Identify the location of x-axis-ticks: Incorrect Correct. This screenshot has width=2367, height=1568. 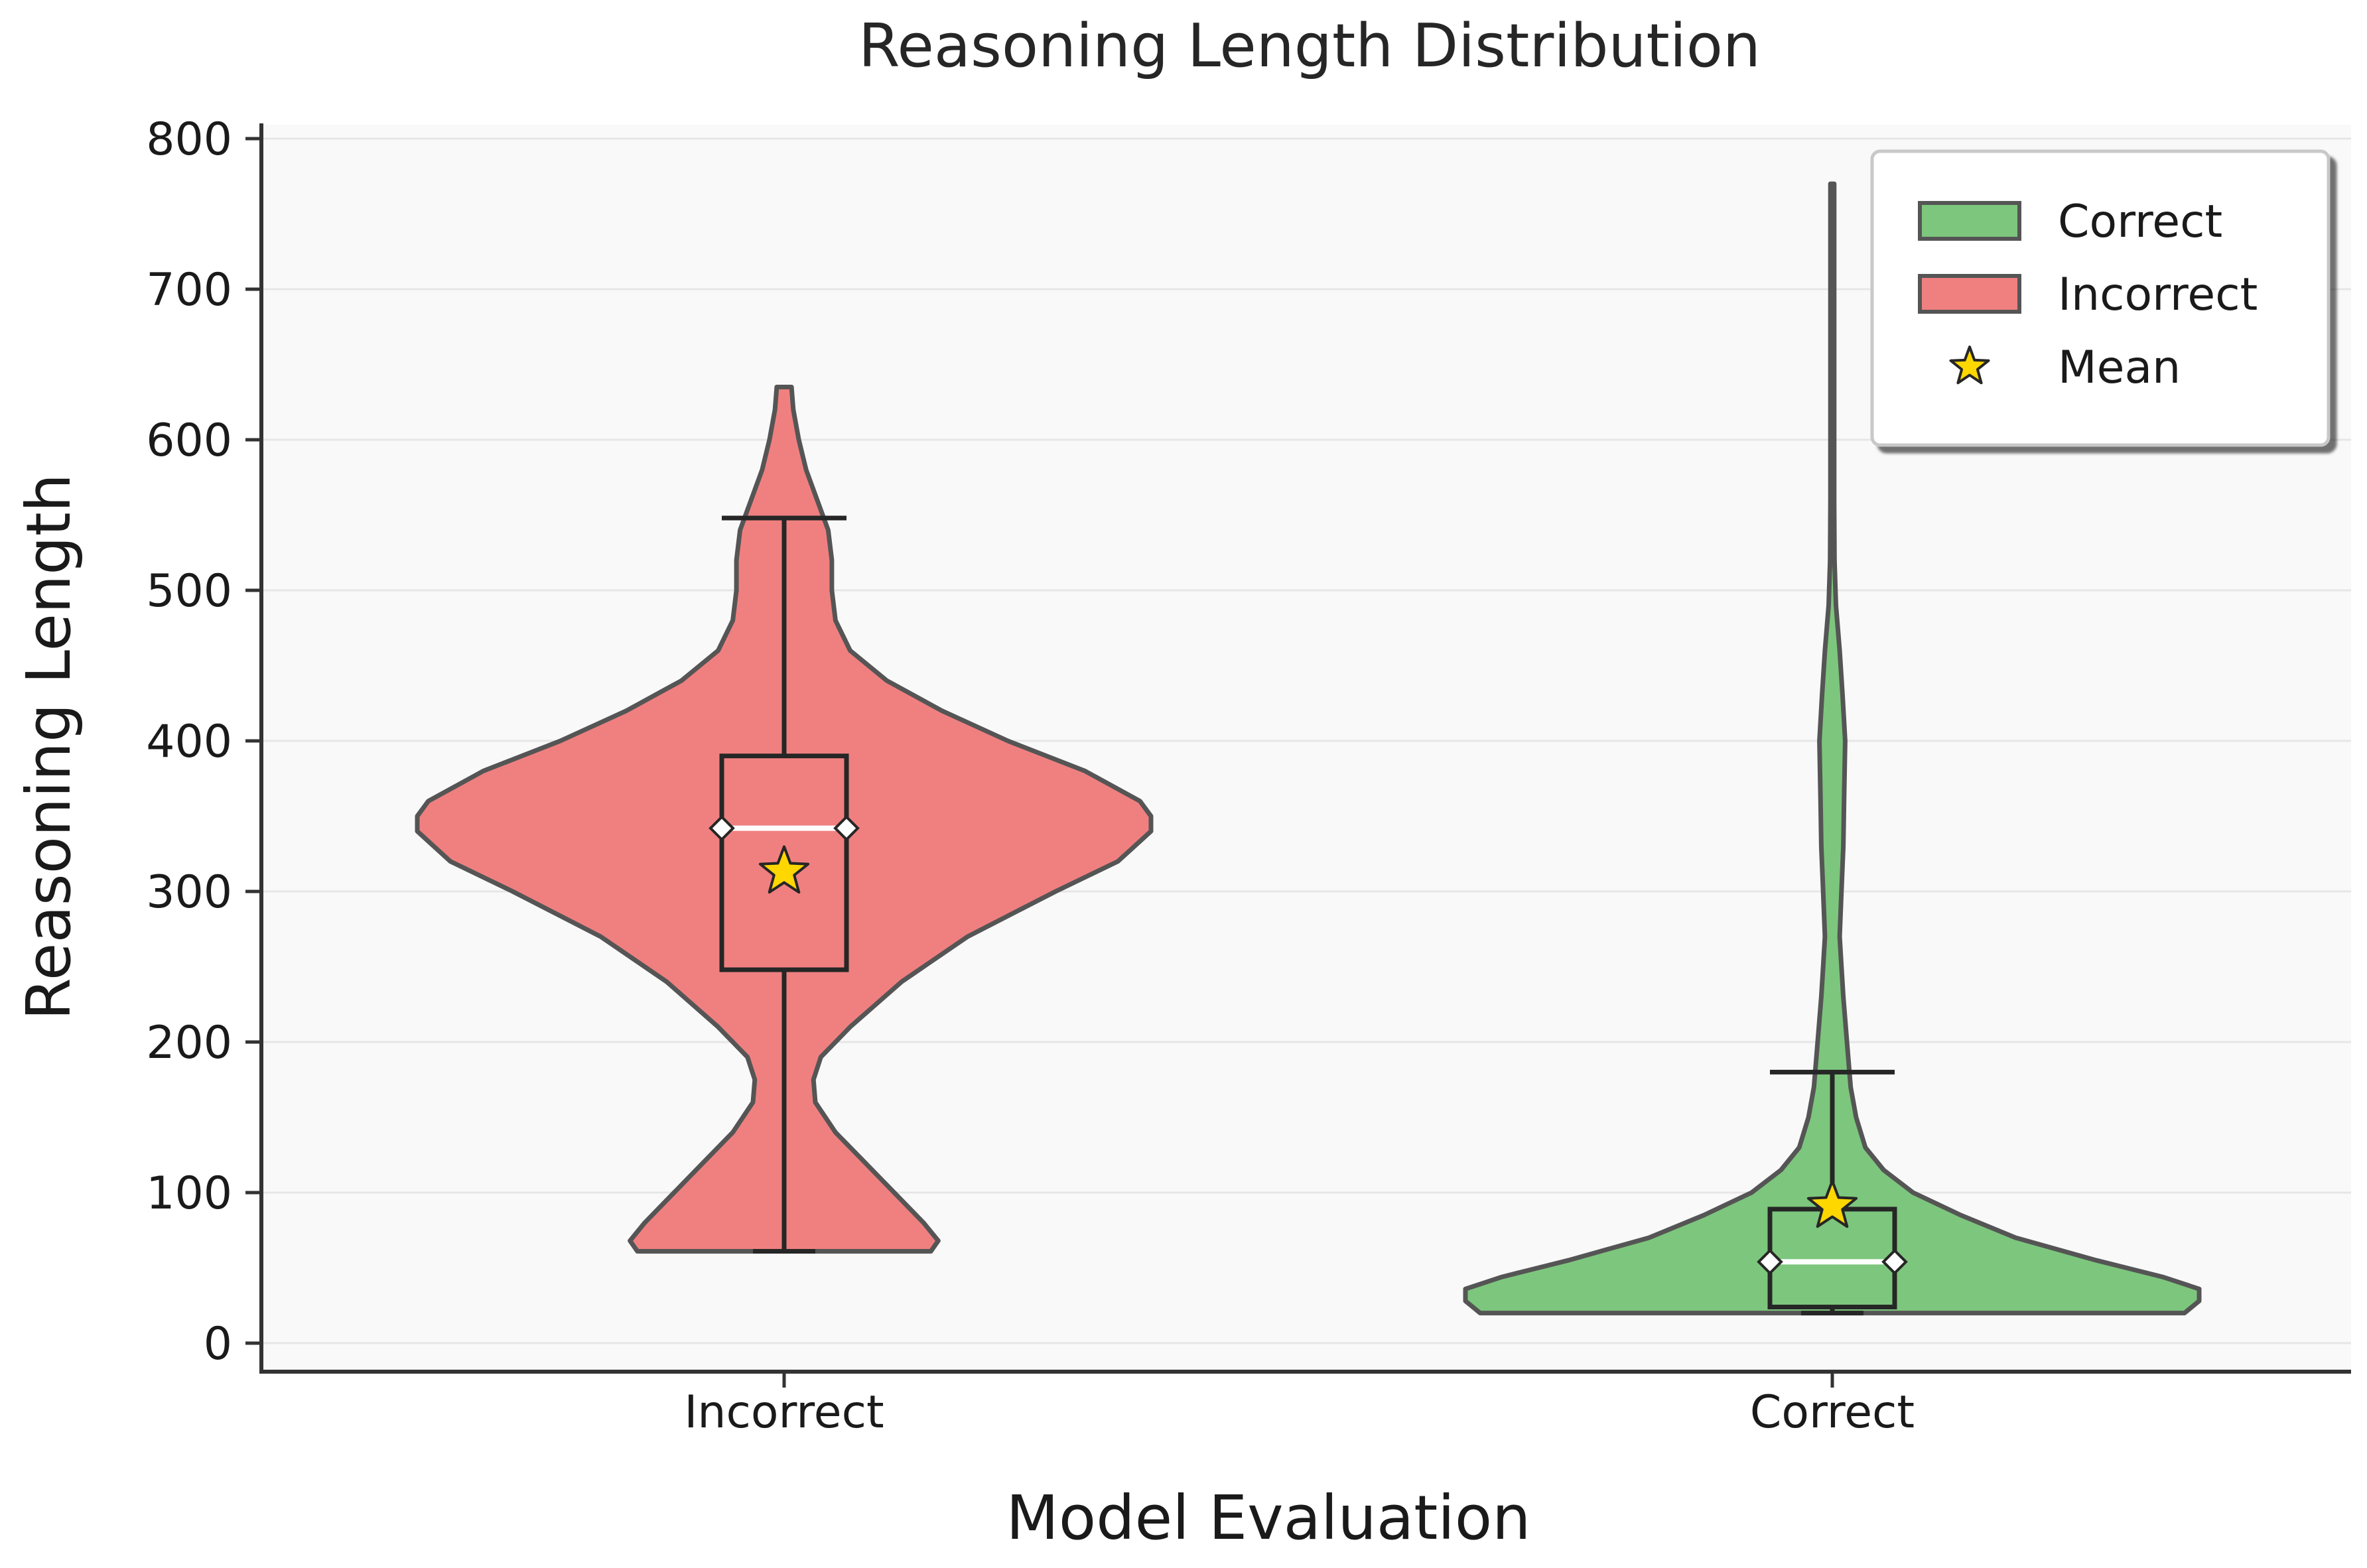
(1299, 1405).